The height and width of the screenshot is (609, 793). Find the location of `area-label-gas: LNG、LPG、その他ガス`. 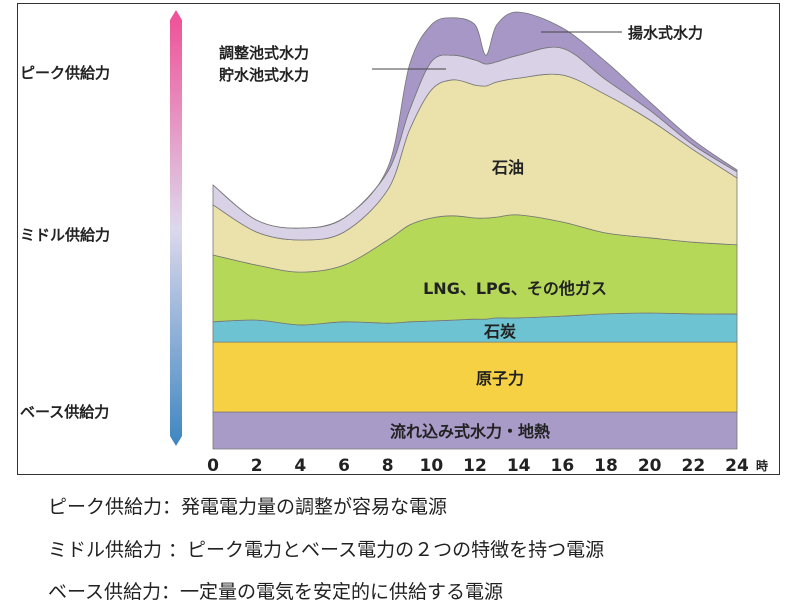

area-label-gas: LNG、LPG、その他ガス is located at coordinates (515, 288).